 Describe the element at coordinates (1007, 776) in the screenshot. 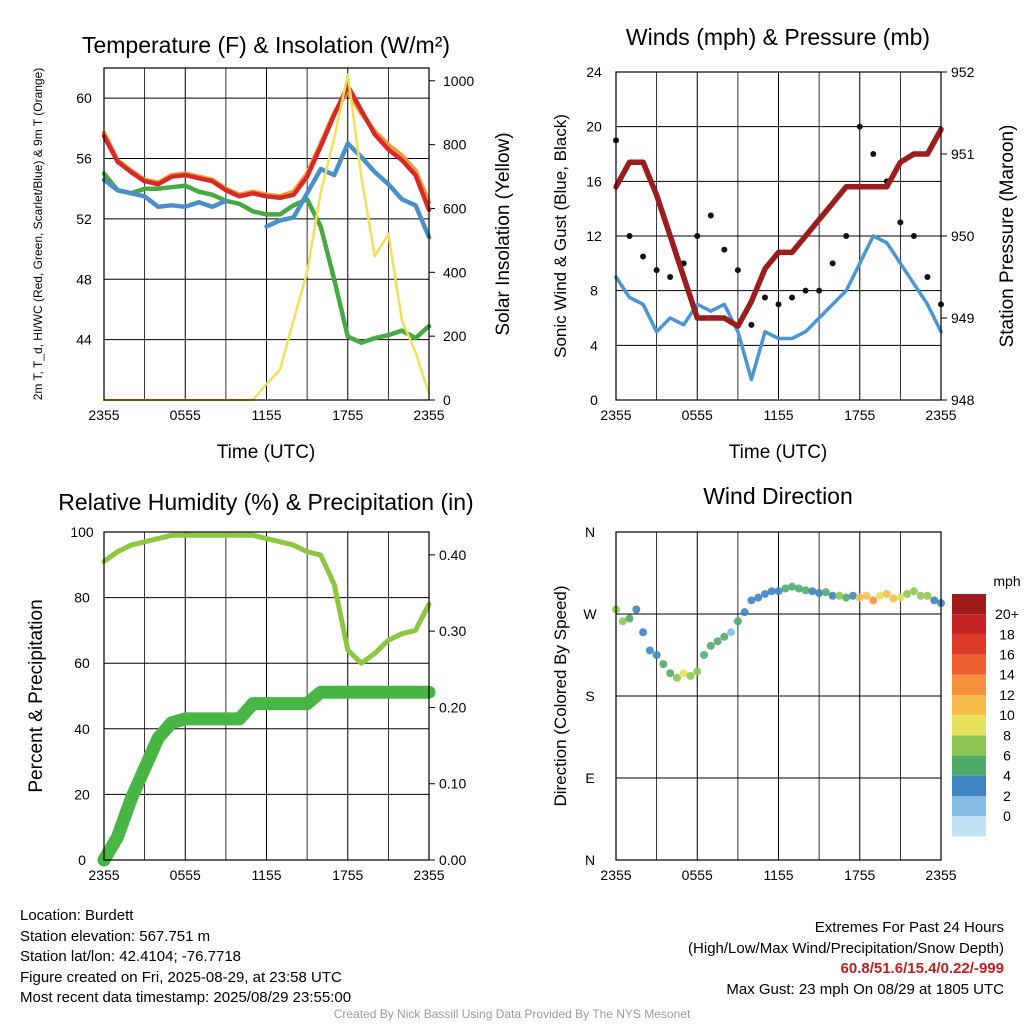

I see `colorbar-label: 4` at that location.